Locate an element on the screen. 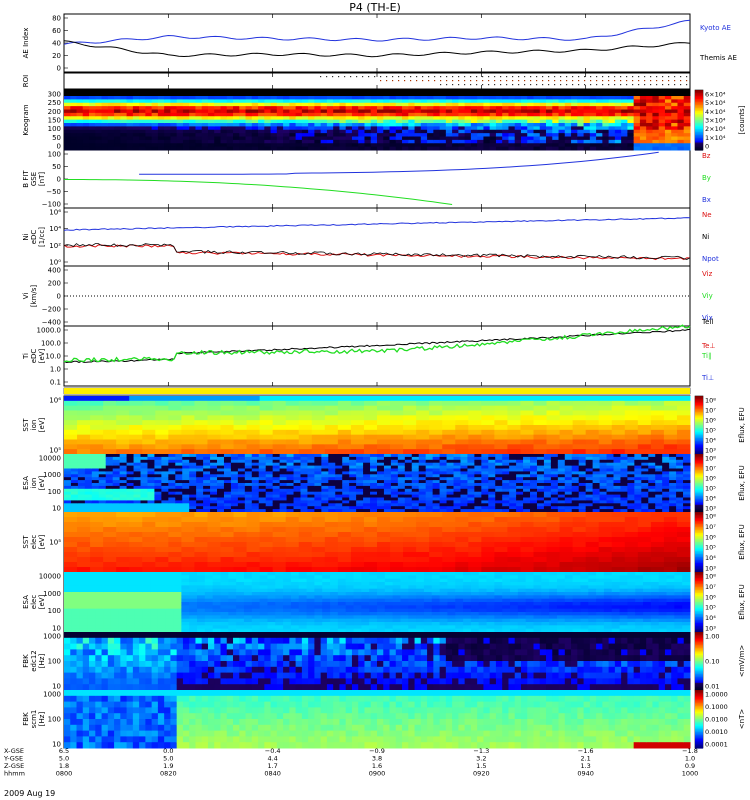 This screenshot has height=800, width=750. sst_i-colorbar-cell is located at coordinates (699, 420).